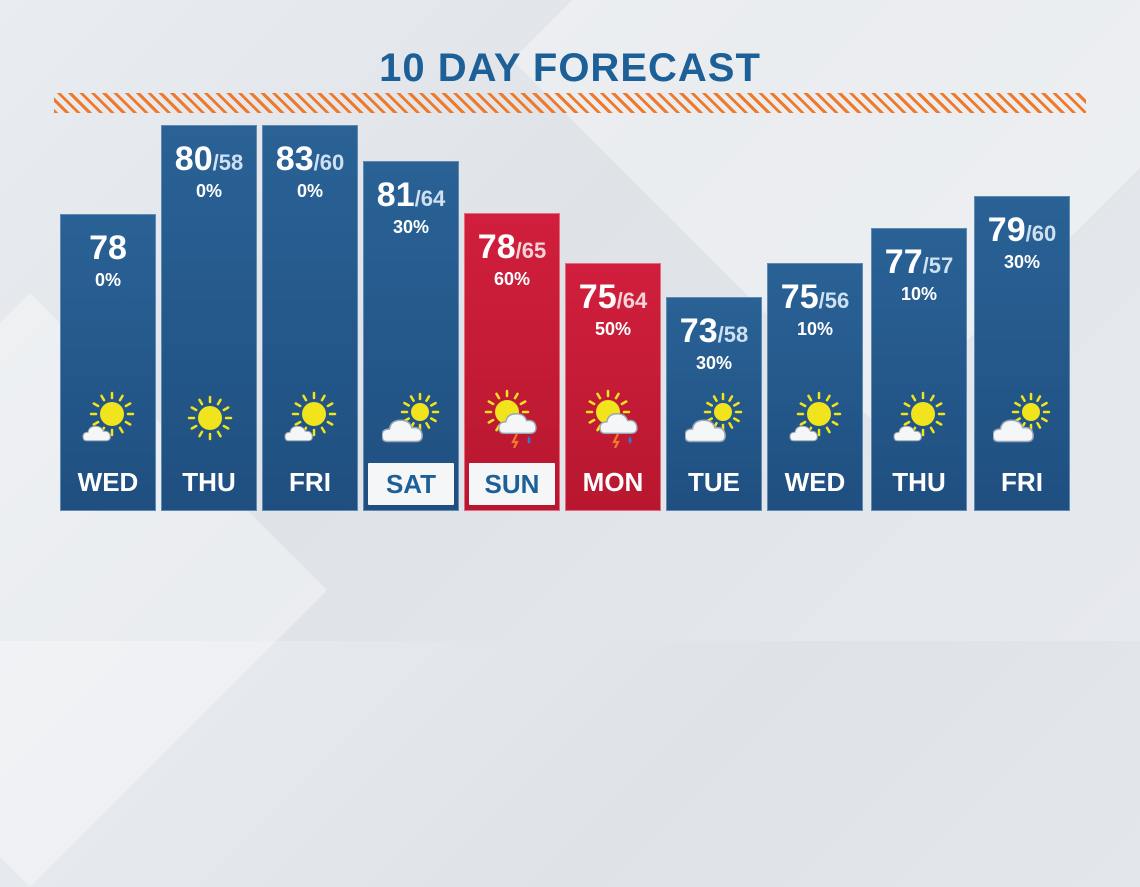 The height and width of the screenshot is (887, 1140). I want to click on temperature-readout: 80/58, so click(209, 159).